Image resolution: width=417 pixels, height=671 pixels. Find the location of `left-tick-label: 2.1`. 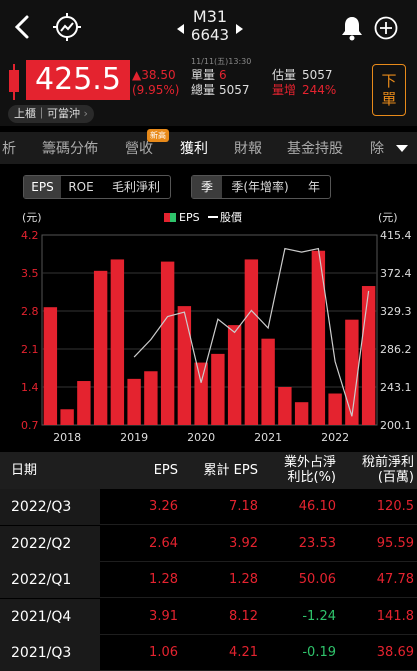

left-tick-label: 2.1 is located at coordinates (30, 349).